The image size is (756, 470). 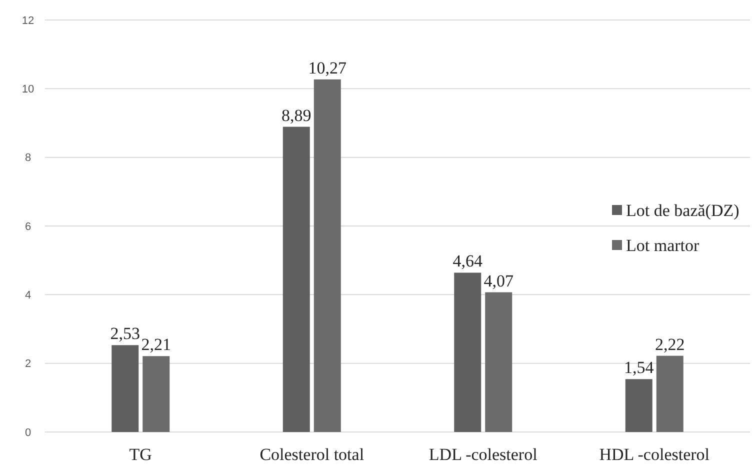 What do you see at coordinates (483, 454) in the screenshot?
I see `x-tick-label: LDL -colesterol` at bounding box center [483, 454].